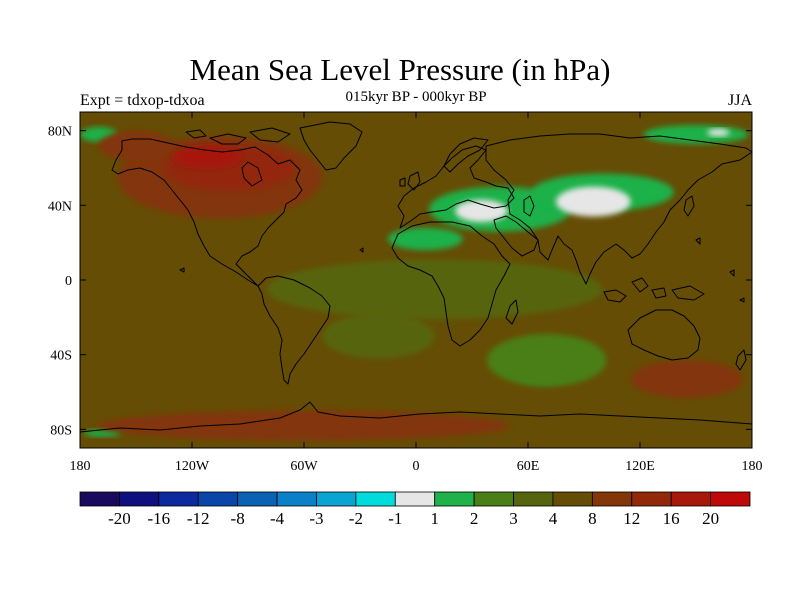 The image size is (800, 600). I want to click on field-region-red-s-pacific, so click(686, 379).